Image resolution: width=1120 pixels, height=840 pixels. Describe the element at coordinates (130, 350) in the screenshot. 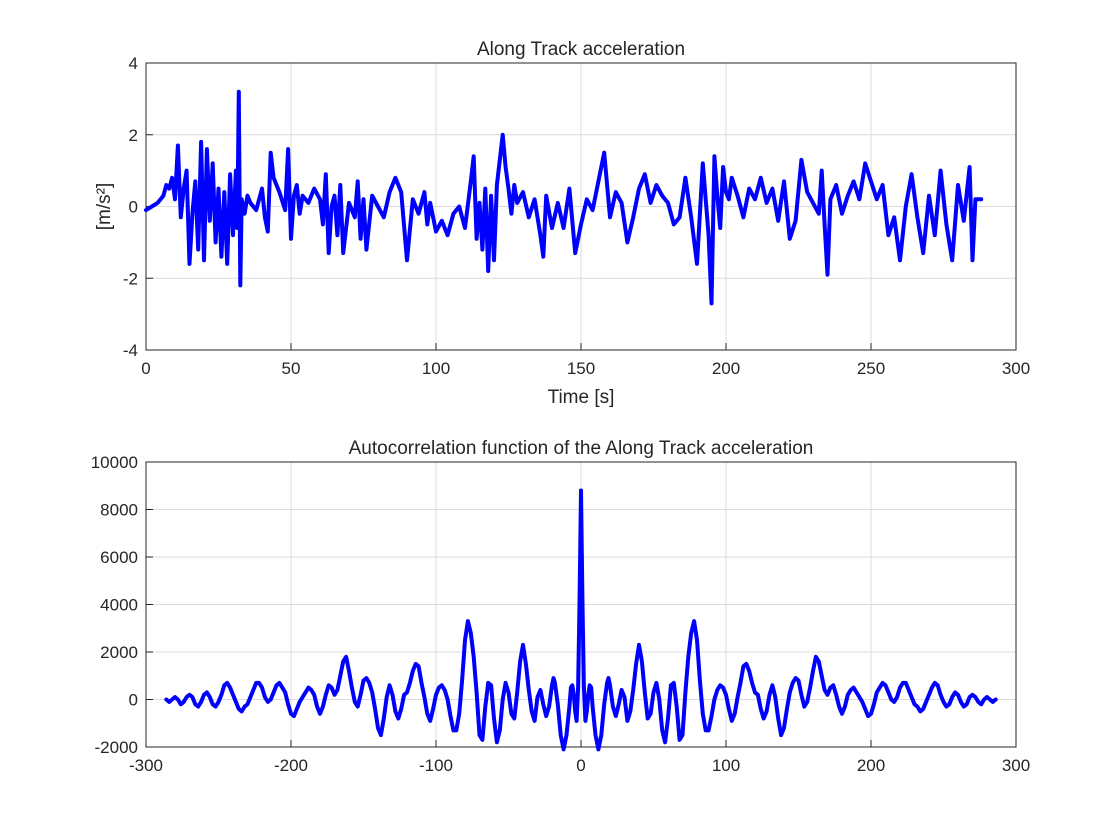

I see `acceleration-y-tick-label: -4` at that location.